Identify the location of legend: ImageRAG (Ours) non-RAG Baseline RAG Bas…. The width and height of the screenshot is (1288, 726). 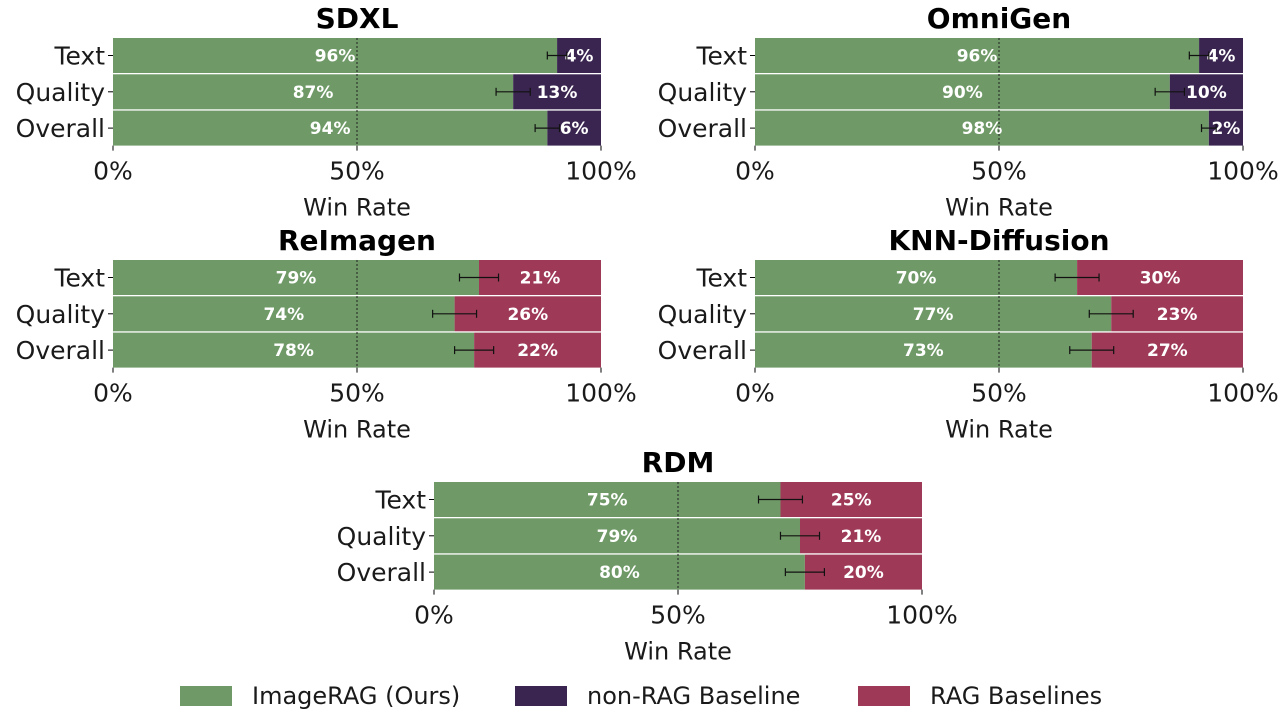
(644, 696).